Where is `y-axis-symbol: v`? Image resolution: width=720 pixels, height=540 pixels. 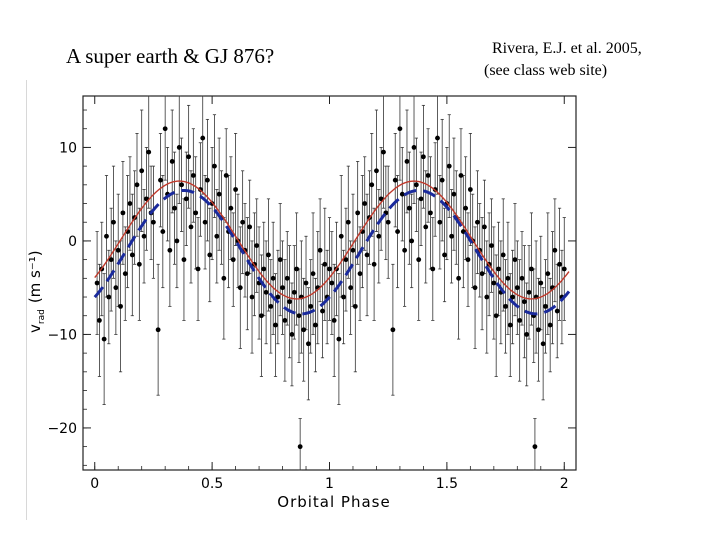 y-axis-symbol: v is located at coordinates (35, 328).